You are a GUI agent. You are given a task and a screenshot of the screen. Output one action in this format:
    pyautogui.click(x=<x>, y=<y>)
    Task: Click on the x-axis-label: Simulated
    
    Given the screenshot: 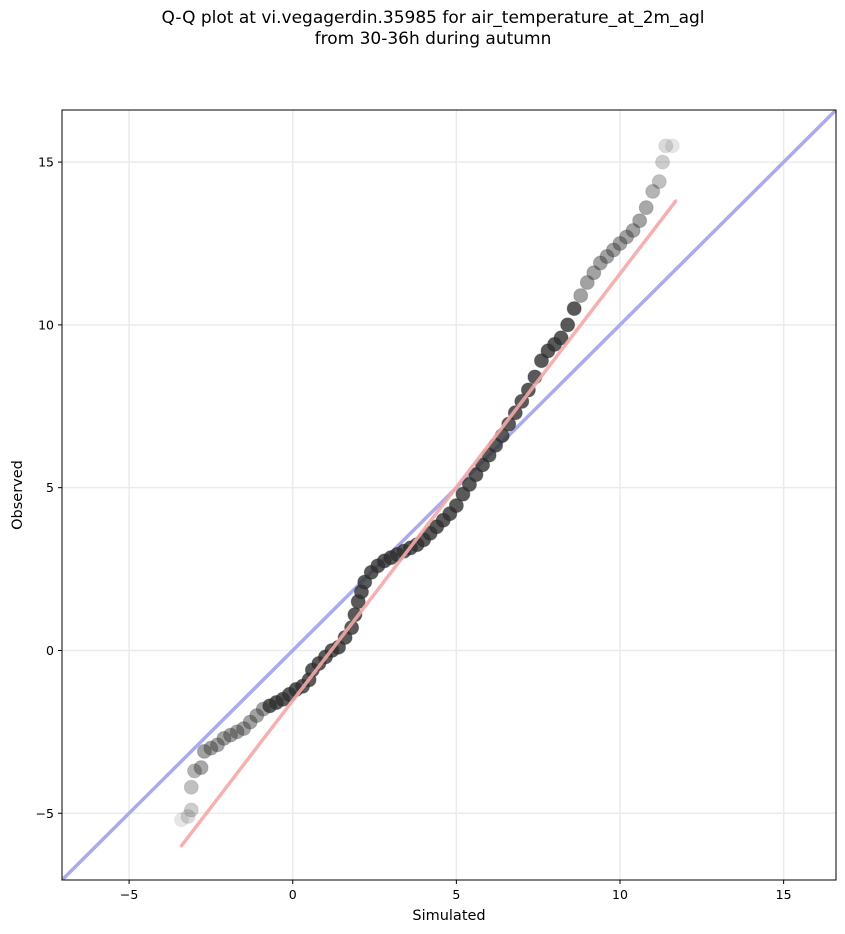 What is the action you would take?
    pyautogui.click(x=448, y=916)
    